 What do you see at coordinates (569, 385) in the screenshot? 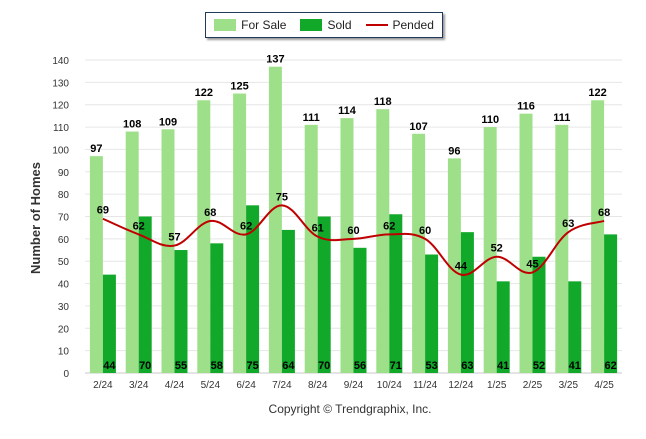
I see `x-tick-label: 3/25` at bounding box center [569, 385].